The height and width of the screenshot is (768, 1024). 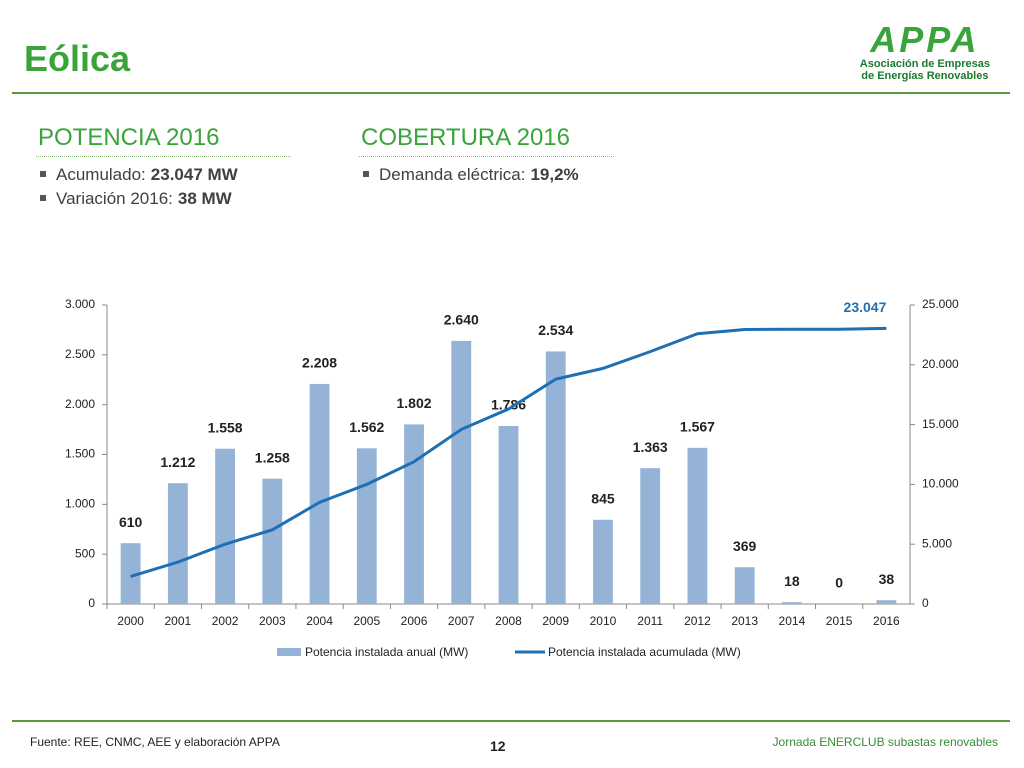 What do you see at coordinates (114, 198) in the screenshot?
I see `bullet-label: Variación 2016:` at bounding box center [114, 198].